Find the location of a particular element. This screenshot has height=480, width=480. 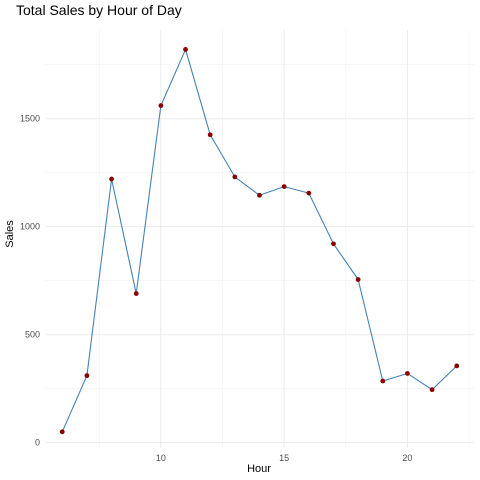

x-tick-label: 15 is located at coordinates (284, 458).